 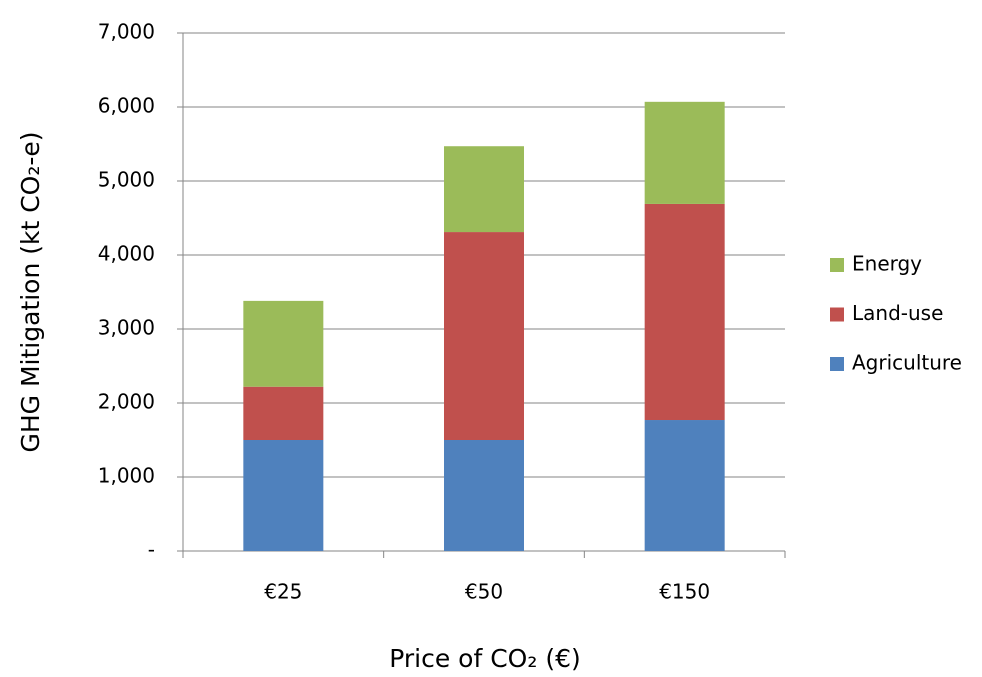 I want to click on y-tick-label: 6,000, so click(x=126, y=106).